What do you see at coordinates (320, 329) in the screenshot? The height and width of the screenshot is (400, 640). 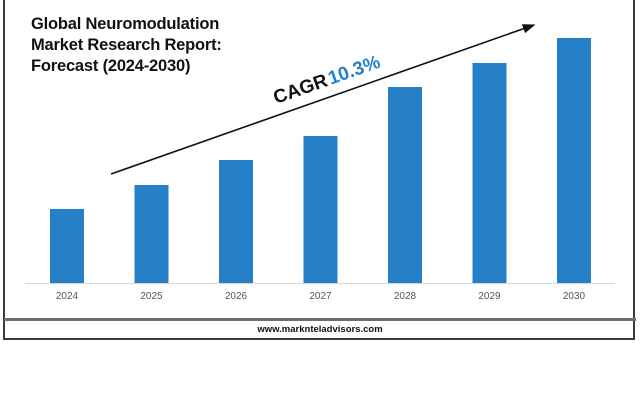 I see `footer-url: www.marknteladvisors.com` at bounding box center [320, 329].